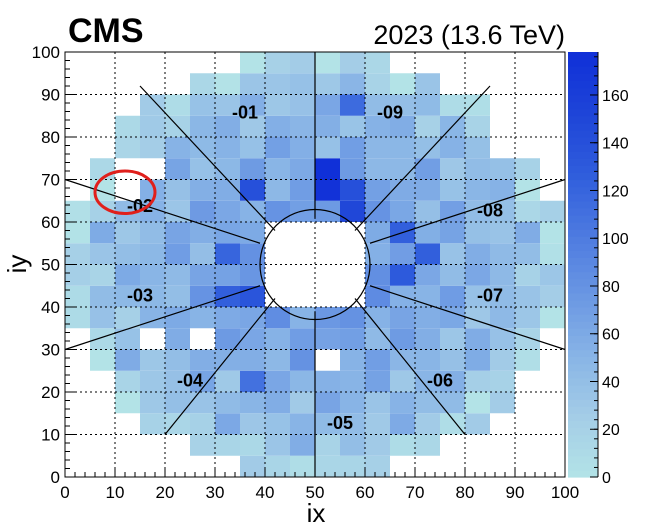 The width and height of the screenshot is (664, 530). Describe the element at coordinates (565, 492) in the screenshot. I see `x-tick-label: 100` at that location.